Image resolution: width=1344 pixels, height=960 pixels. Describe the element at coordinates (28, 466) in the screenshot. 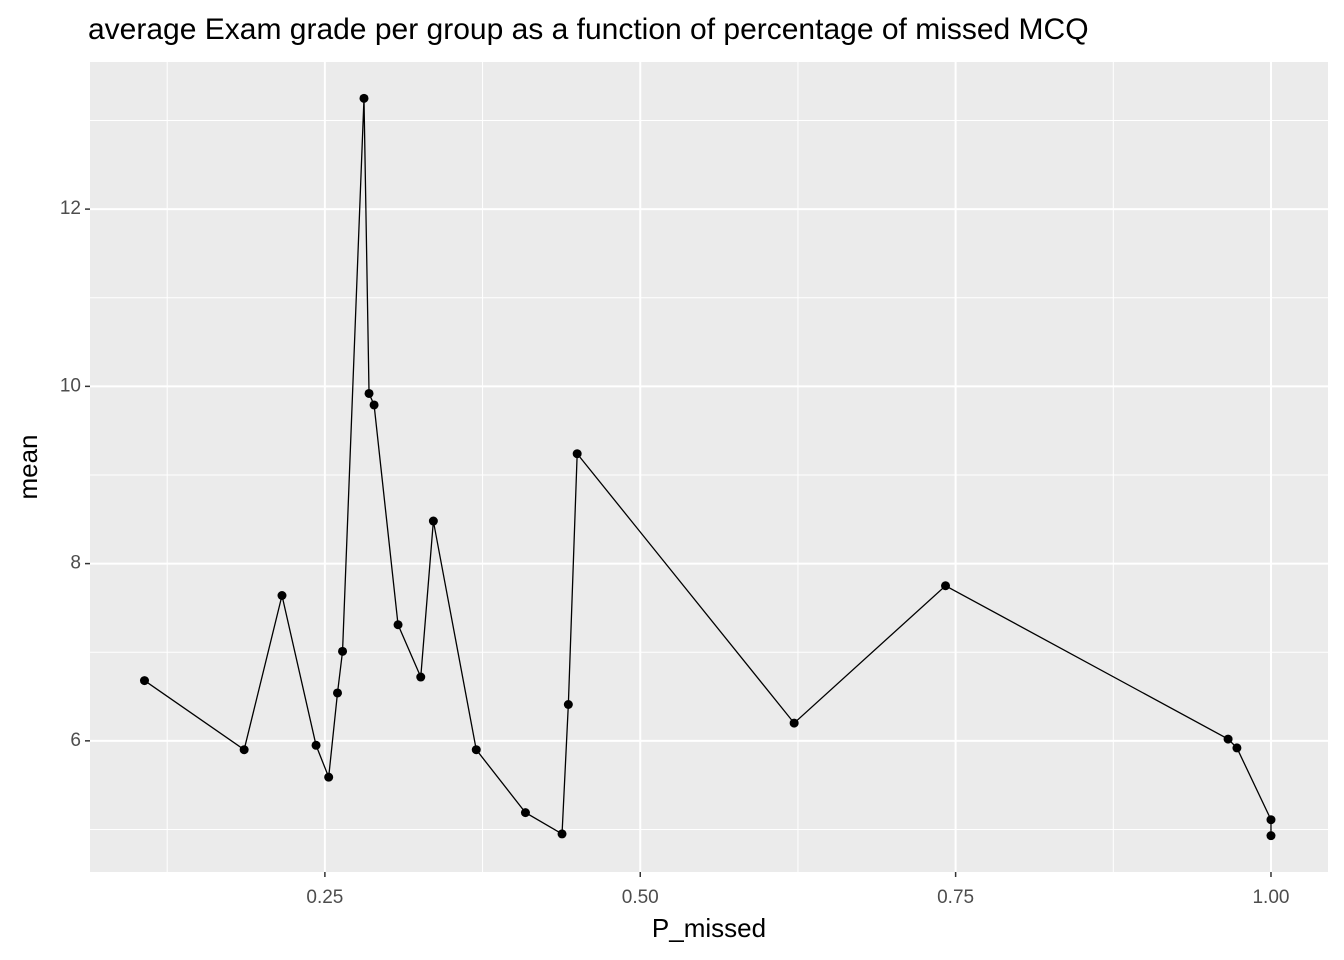

I see `y-axis-label: mean` at that location.